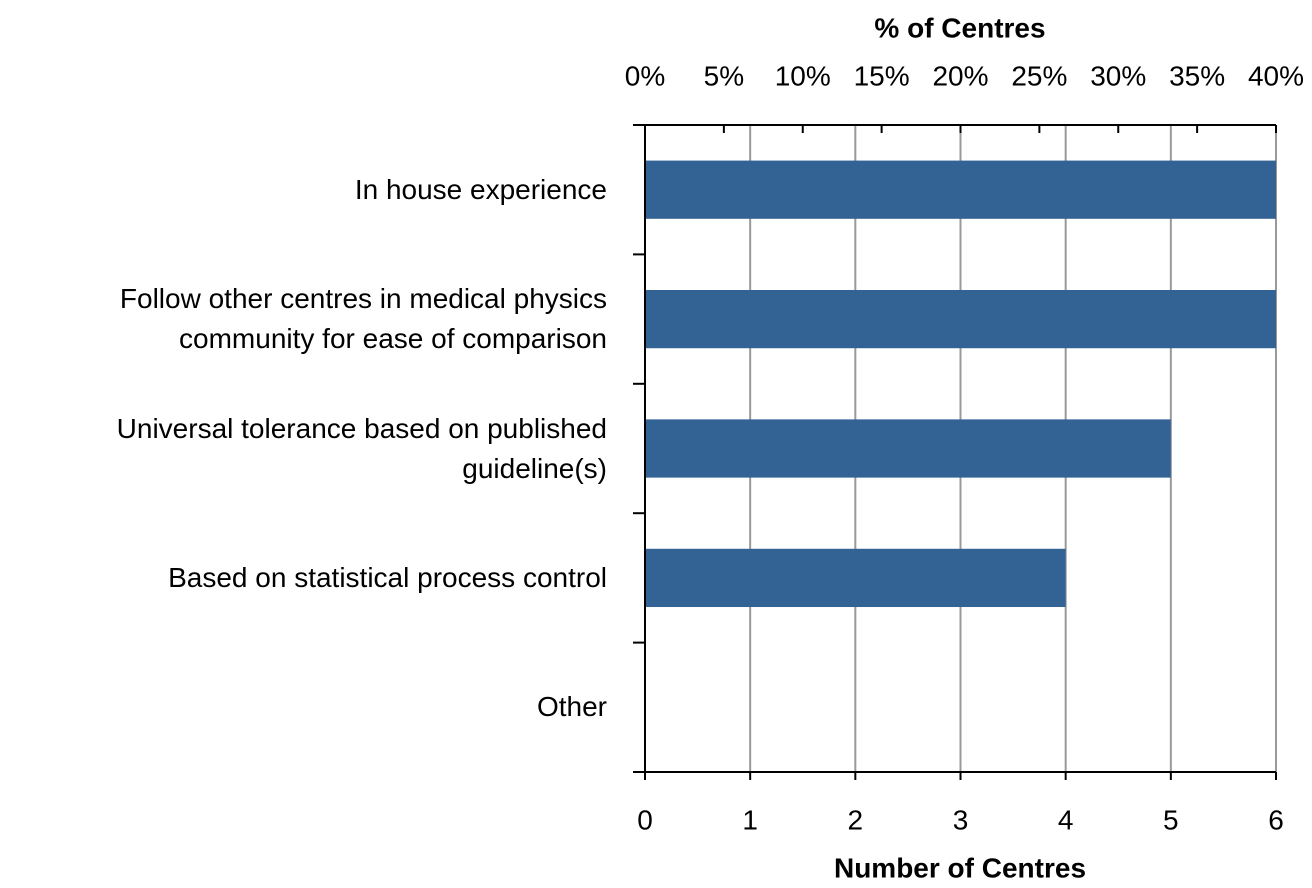 The image size is (1312, 888). What do you see at coordinates (1118, 75) in the screenshot?
I see `x2-tick-label: 30%` at bounding box center [1118, 75].